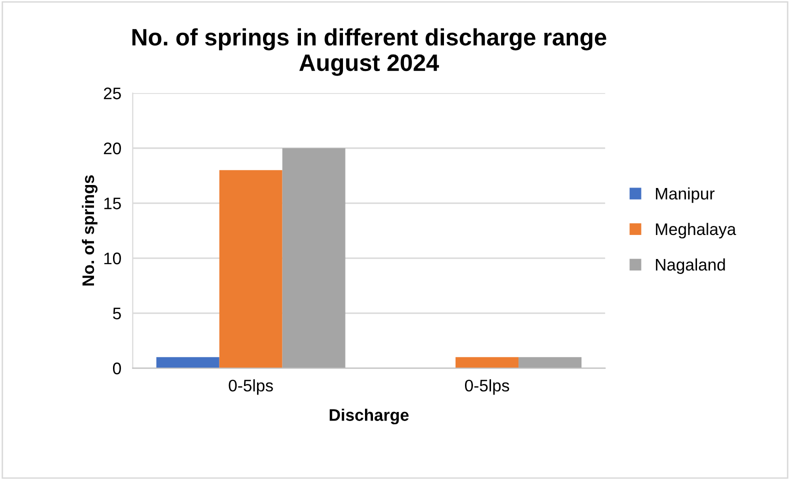 Image resolution: width=790 pixels, height=480 pixels. What do you see at coordinates (369, 416) in the screenshot?
I see `x-axis-title: Discharge` at bounding box center [369, 416].